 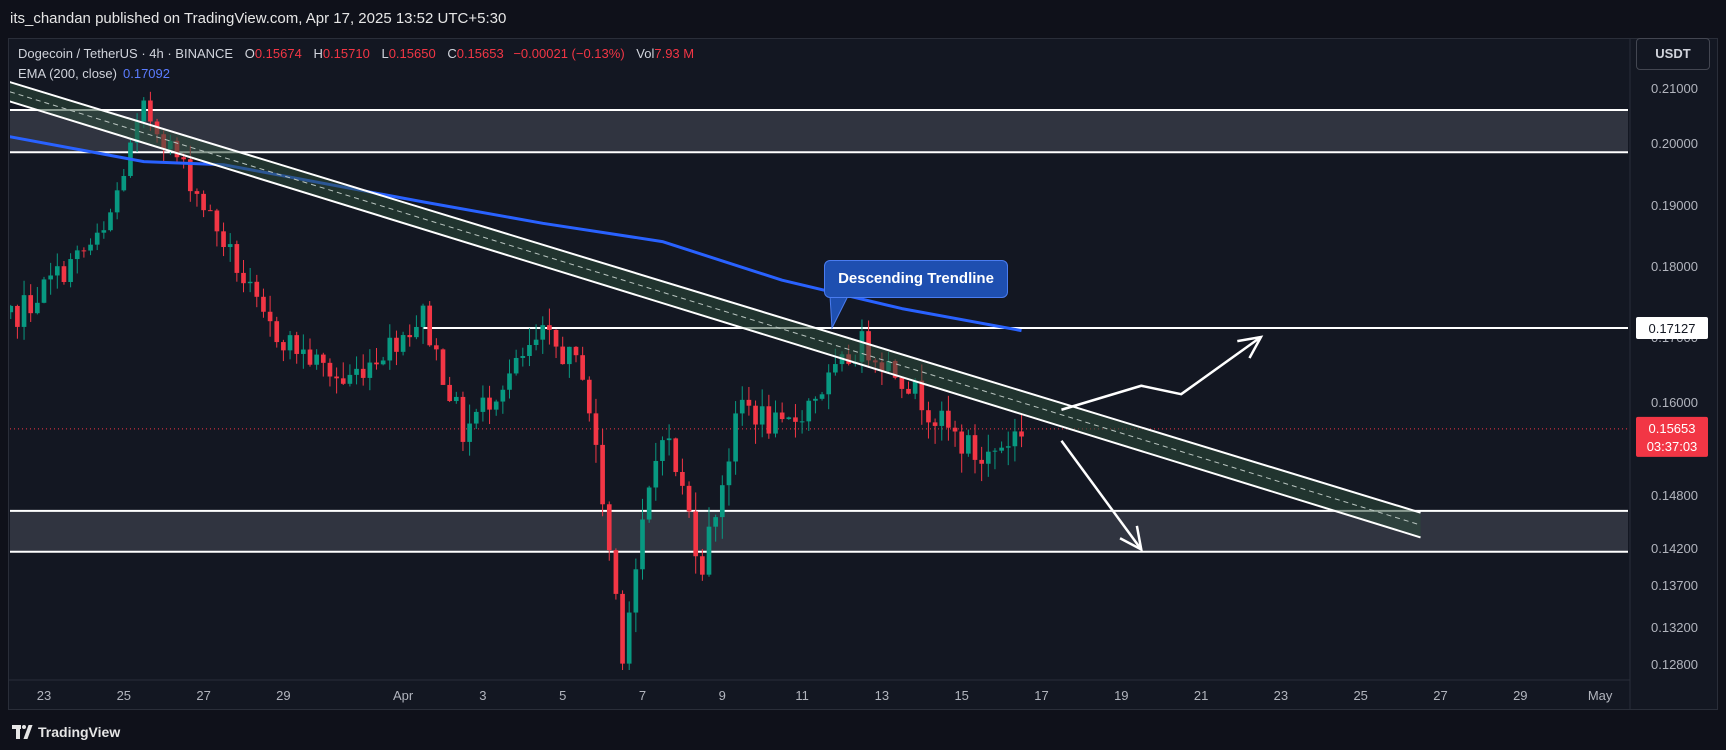 I want to click on ema-value: 0.17092, so click(x=146, y=73).